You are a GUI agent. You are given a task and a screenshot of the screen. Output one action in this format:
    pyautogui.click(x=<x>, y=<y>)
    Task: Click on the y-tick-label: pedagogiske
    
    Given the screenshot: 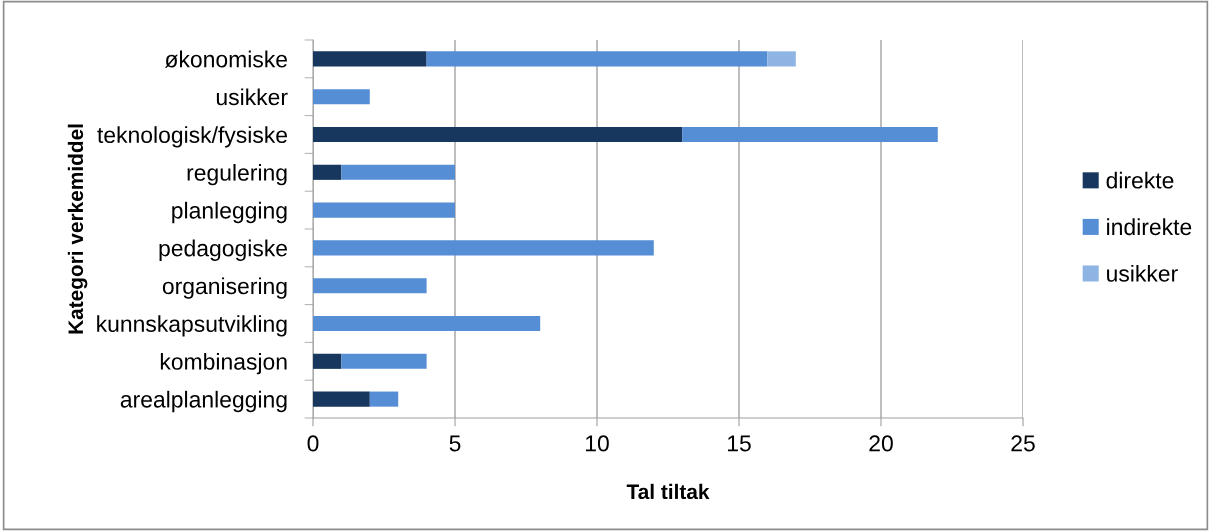 What is the action you would take?
    pyautogui.click(x=223, y=250)
    